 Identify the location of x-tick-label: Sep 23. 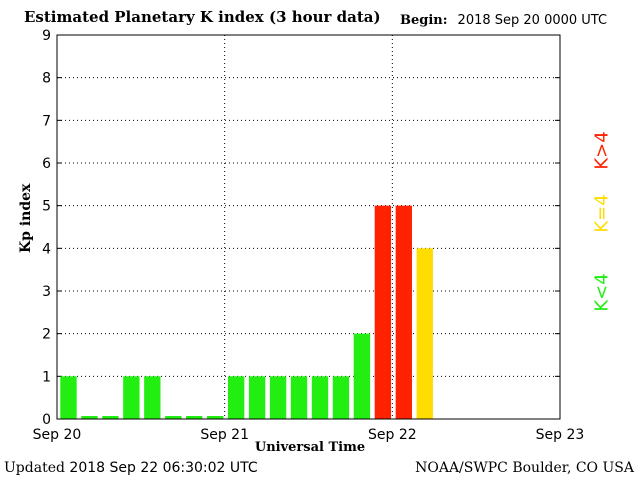
(560, 435).